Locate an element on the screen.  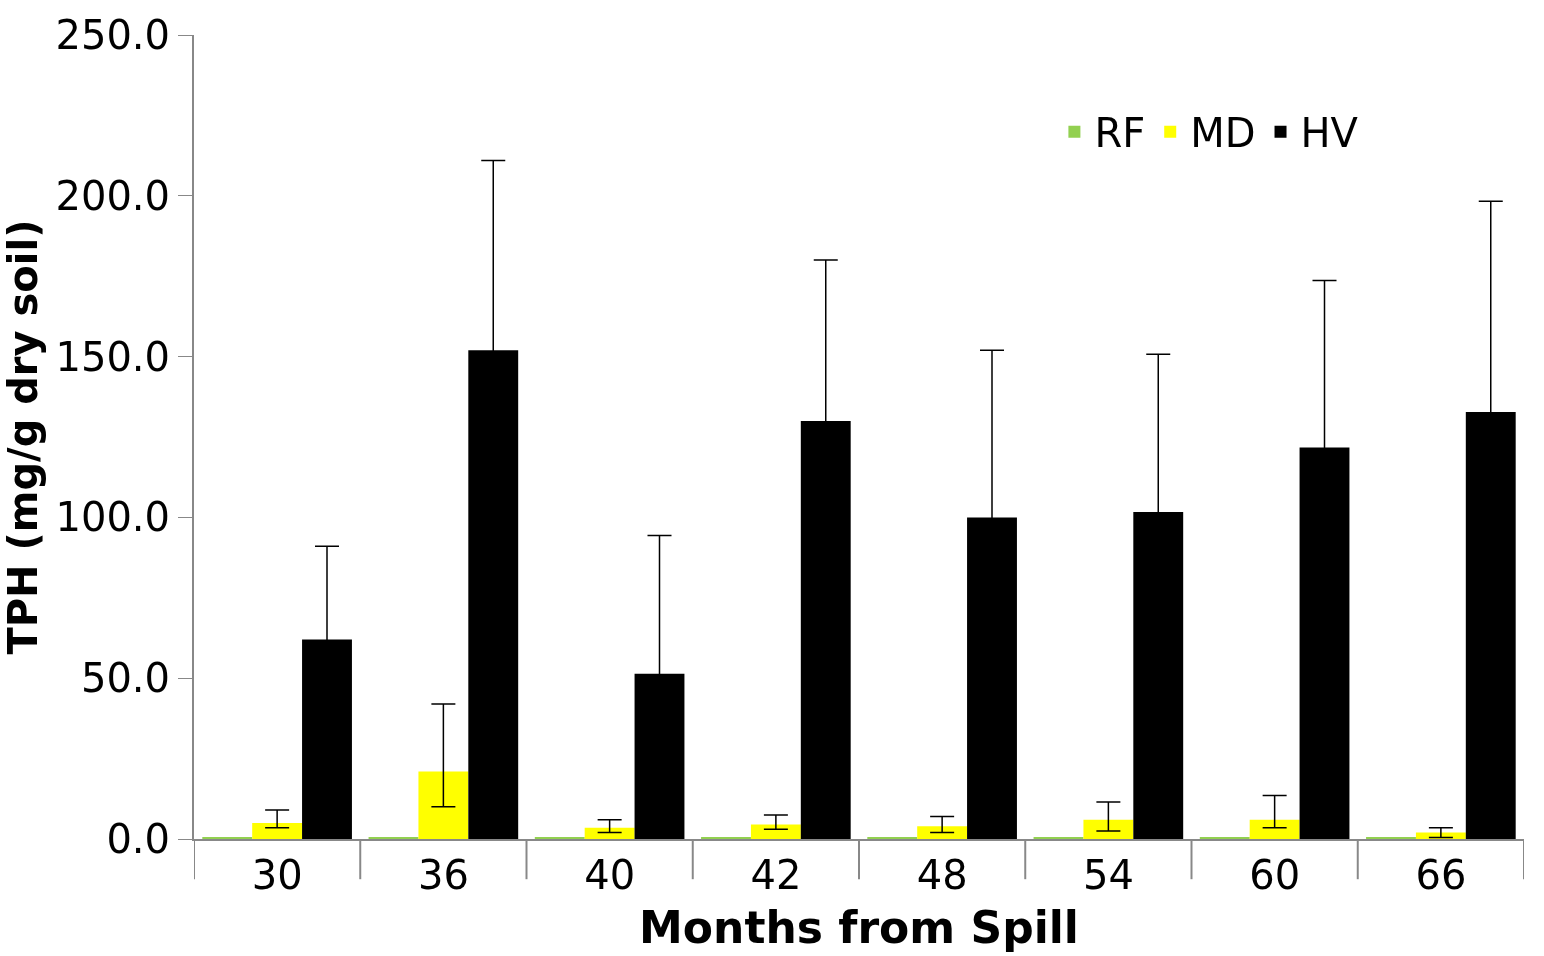
legend-label: MD is located at coordinates (1223, 133).